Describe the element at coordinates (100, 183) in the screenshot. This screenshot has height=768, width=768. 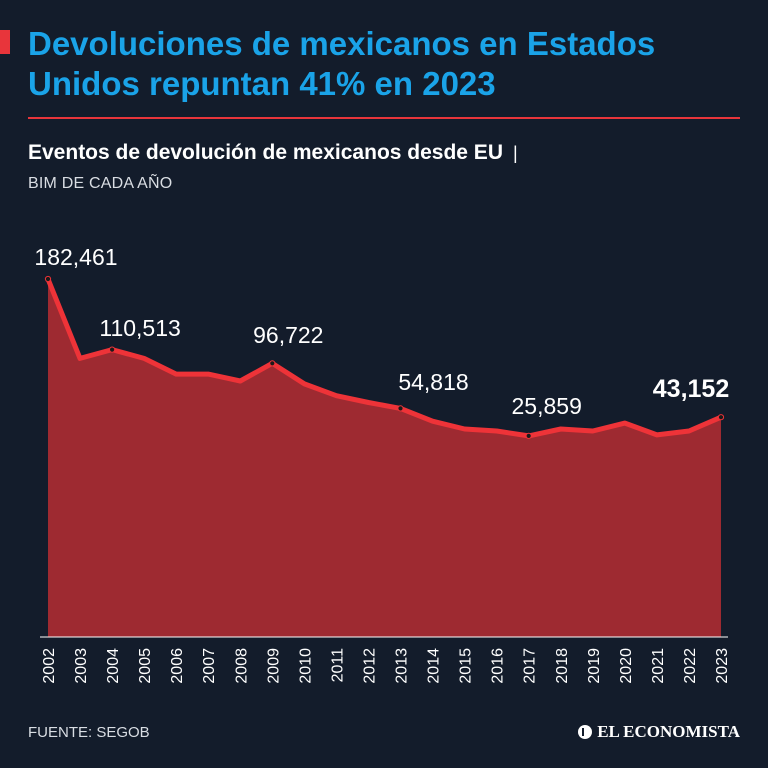
I see `unit-label: BIM DE CADA AÑO` at that location.